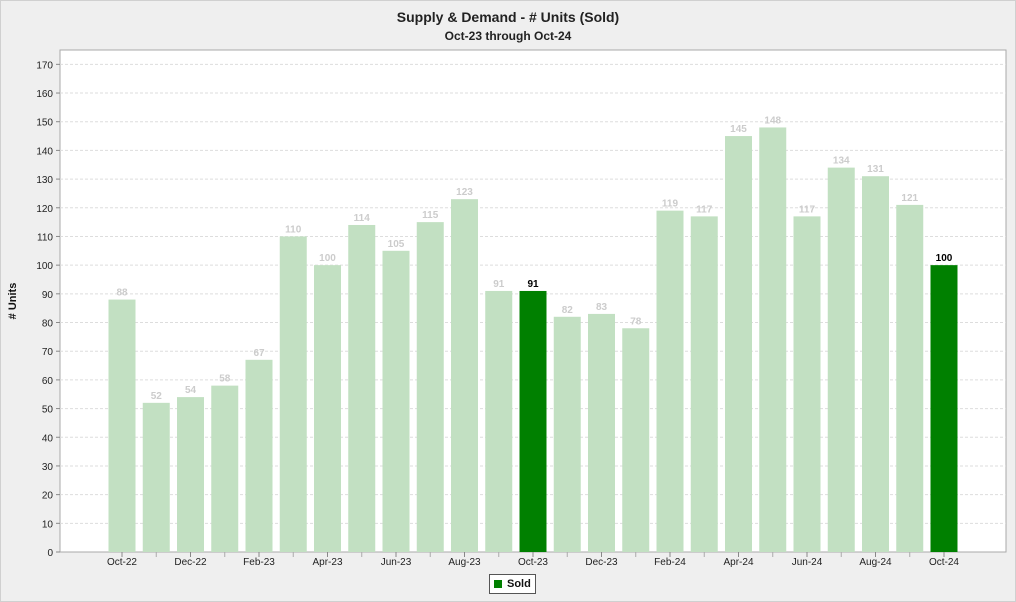 Image resolution: width=1016 pixels, height=602 pixels. I want to click on x-tick-label: Oct-23, so click(533, 562).